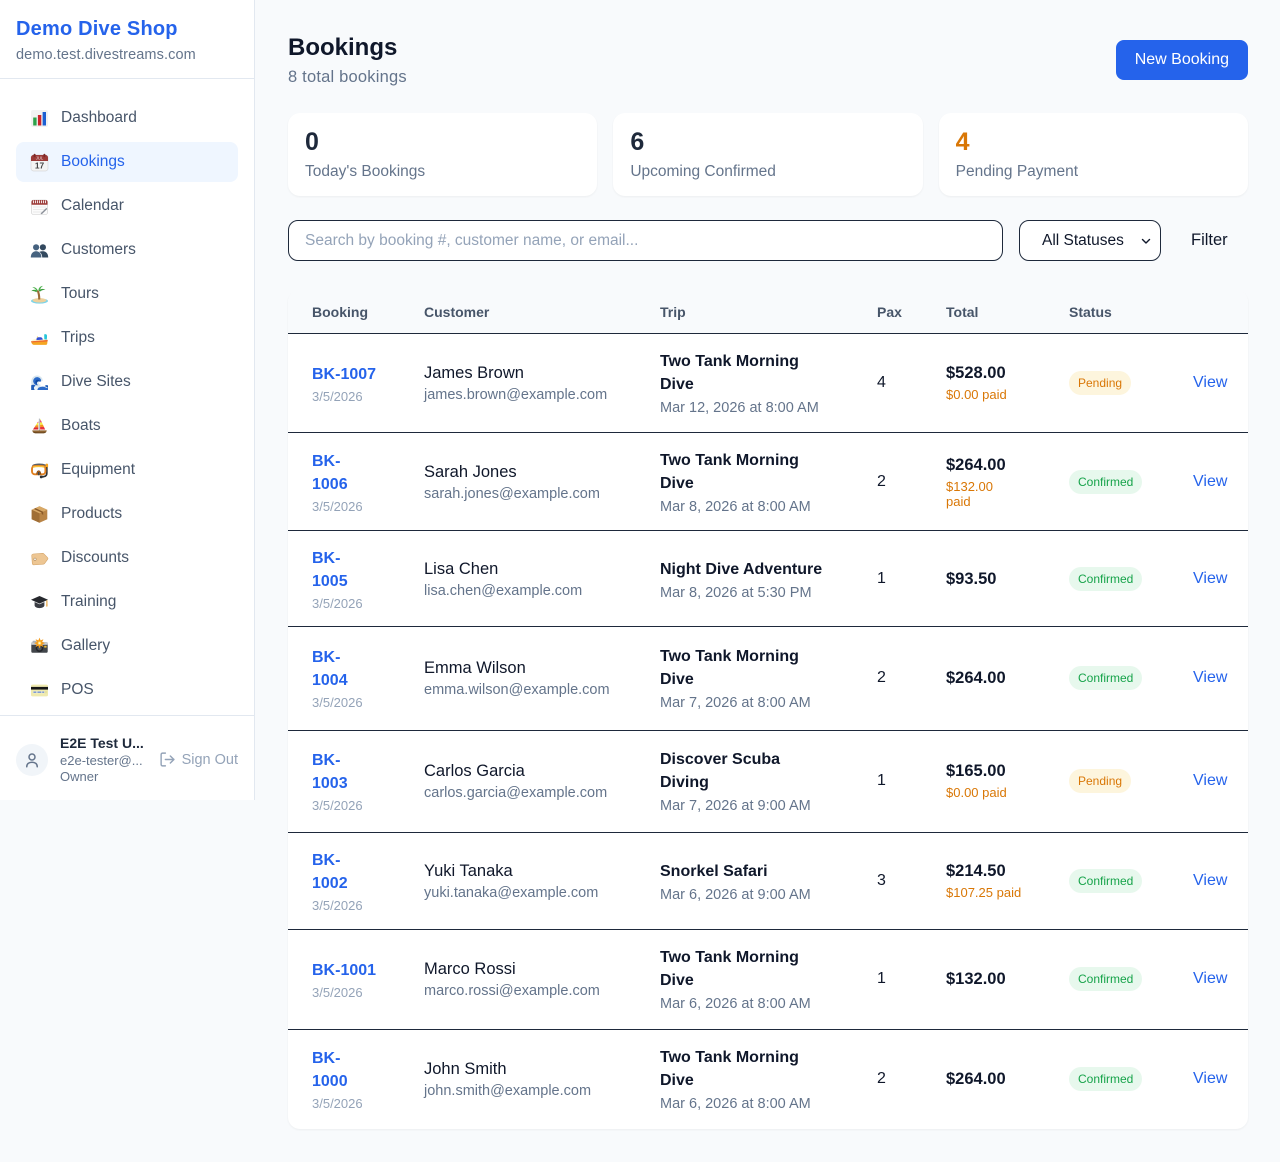 This screenshot has height=1162, width=1280. I want to click on svg-text: JUL, so click(40, 157).